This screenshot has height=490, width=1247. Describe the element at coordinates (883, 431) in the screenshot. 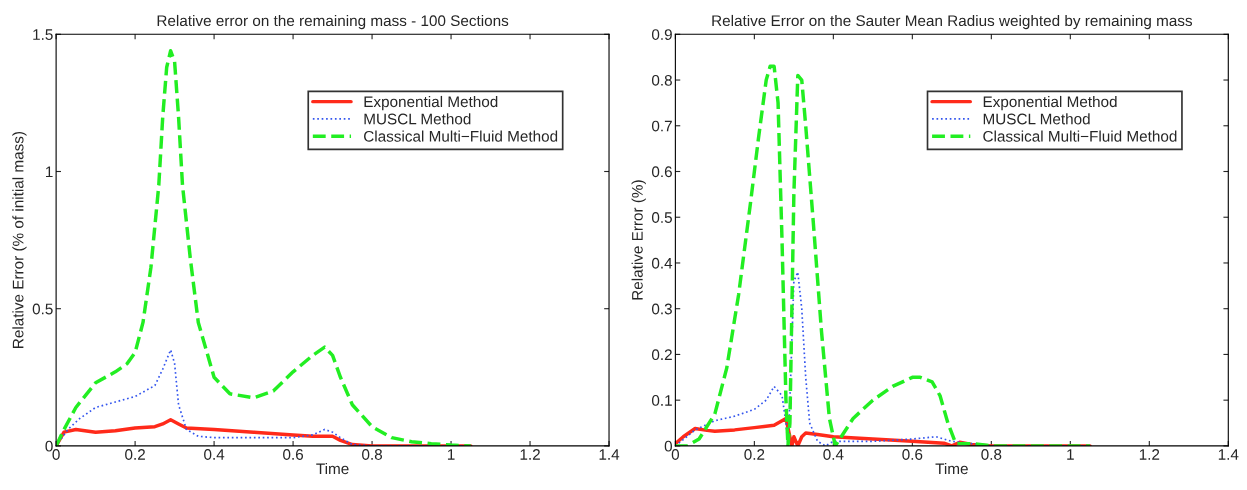

I see `line-series` at that location.